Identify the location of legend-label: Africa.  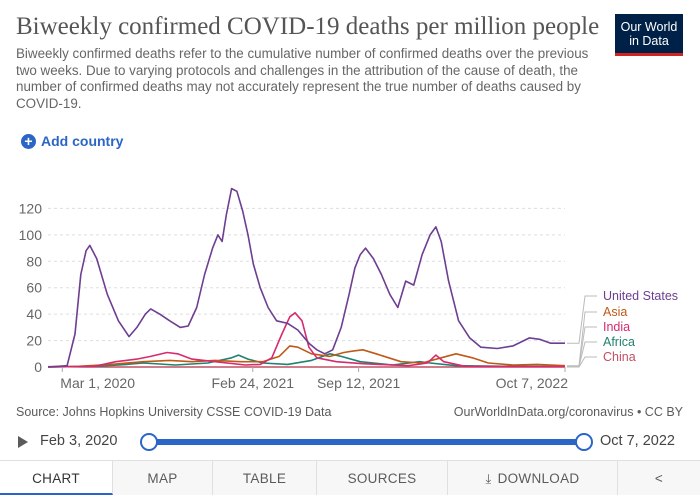
(619, 342).